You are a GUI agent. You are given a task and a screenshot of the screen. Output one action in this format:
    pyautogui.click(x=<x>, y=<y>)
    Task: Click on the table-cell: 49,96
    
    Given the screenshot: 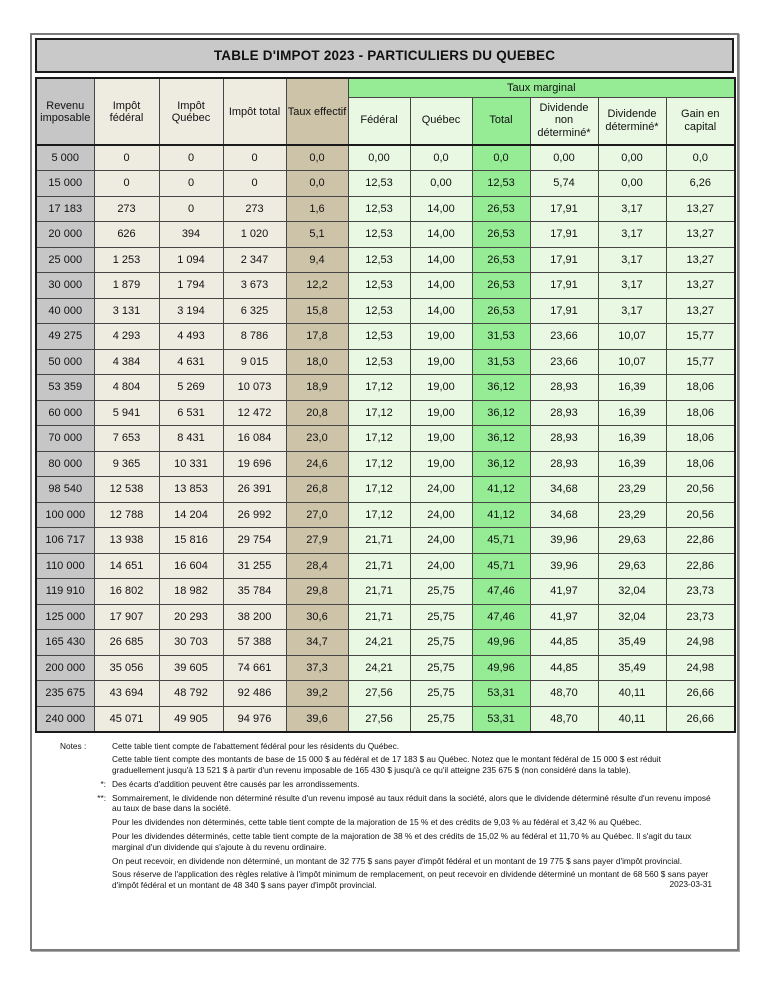 What is the action you would take?
    pyautogui.click(x=501, y=642)
    